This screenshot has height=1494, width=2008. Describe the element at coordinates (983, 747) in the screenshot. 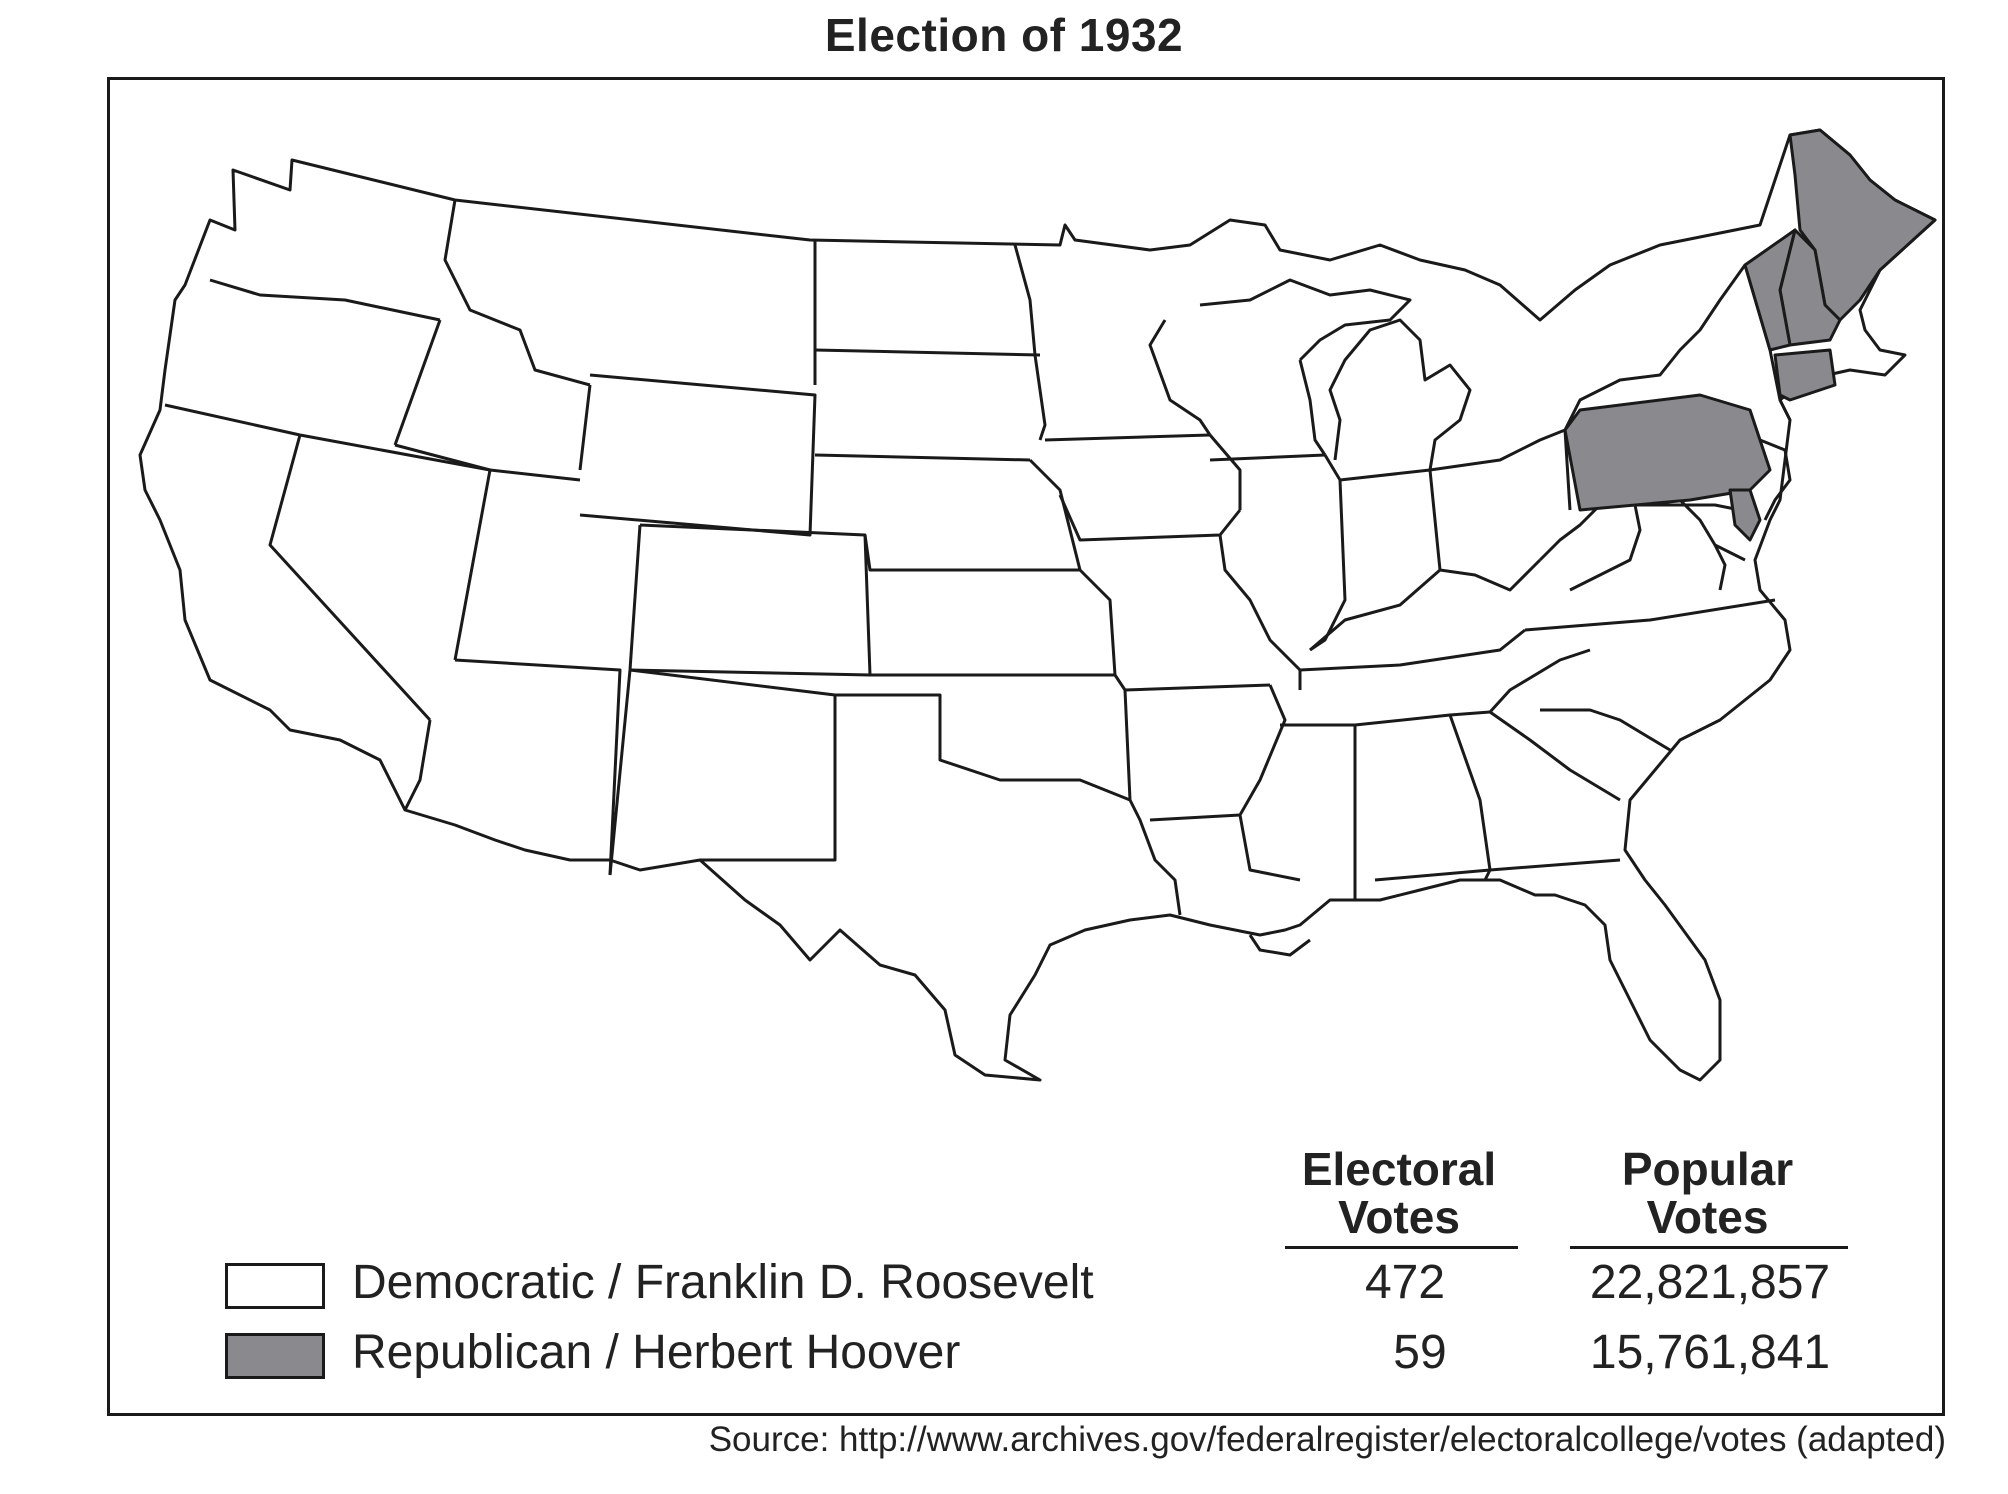

I see `ok-tx-border` at that location.